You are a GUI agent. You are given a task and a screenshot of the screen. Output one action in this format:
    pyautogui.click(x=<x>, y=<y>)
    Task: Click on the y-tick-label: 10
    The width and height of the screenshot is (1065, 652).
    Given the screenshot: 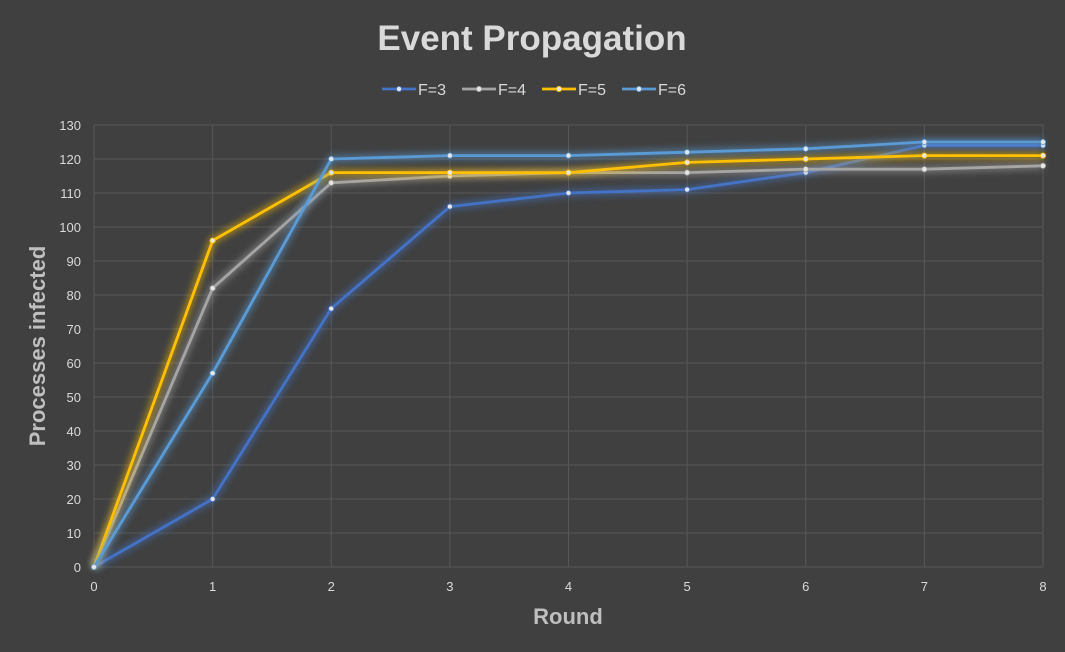 What is the action you would take?
    pyautogui.click(x=74, y=533)
    